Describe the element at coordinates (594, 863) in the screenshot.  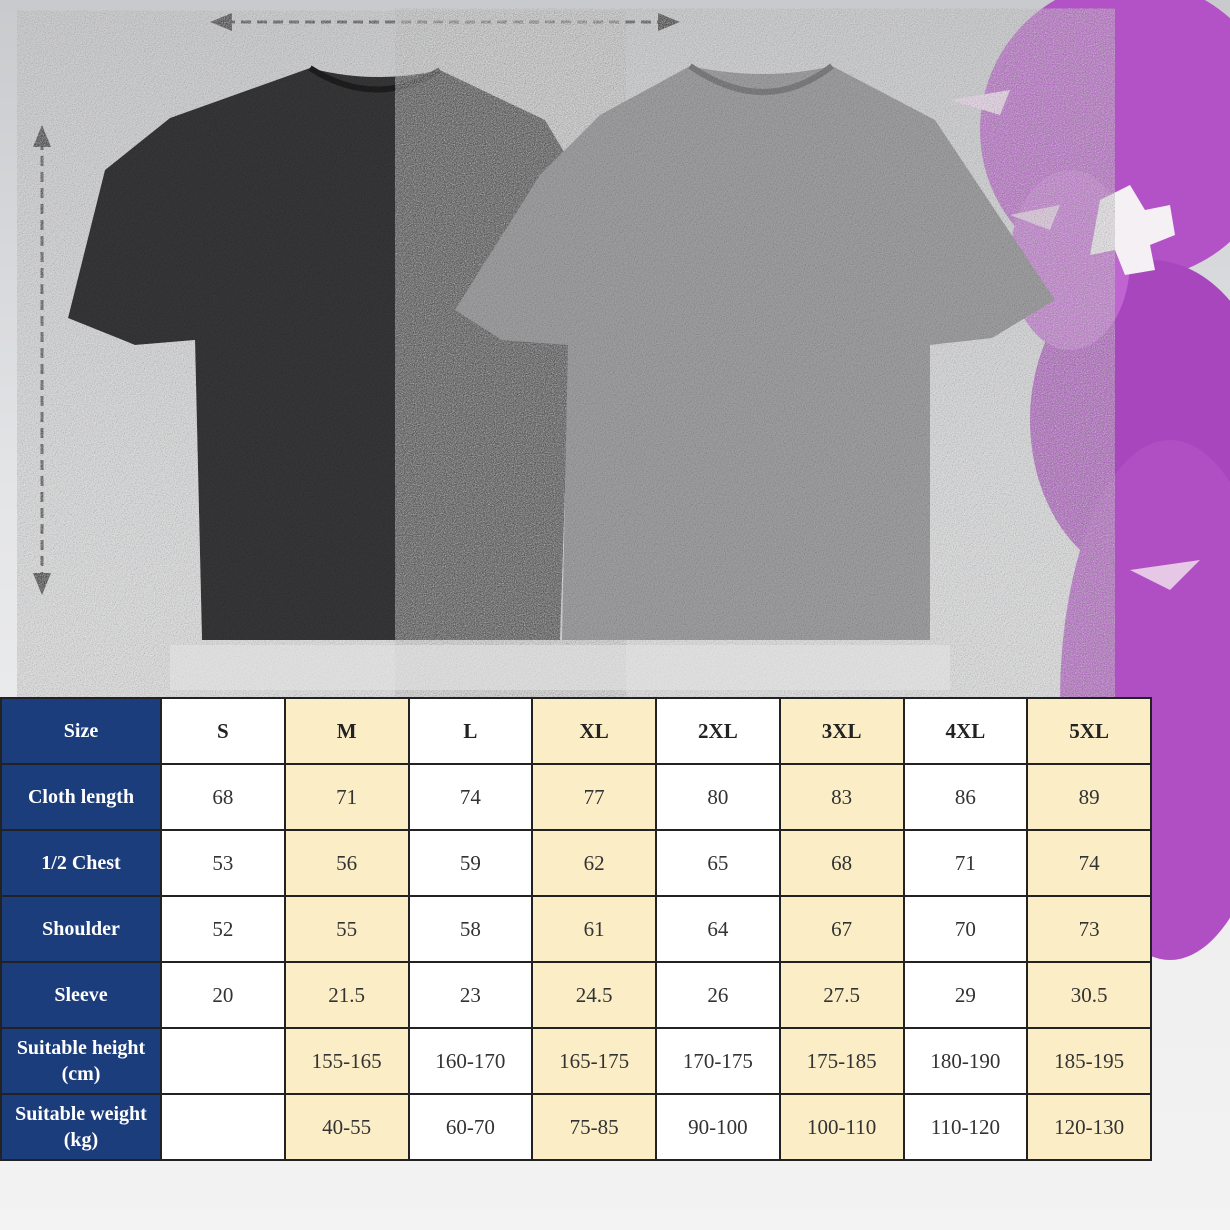
I see `table-cell: 62` at that location.